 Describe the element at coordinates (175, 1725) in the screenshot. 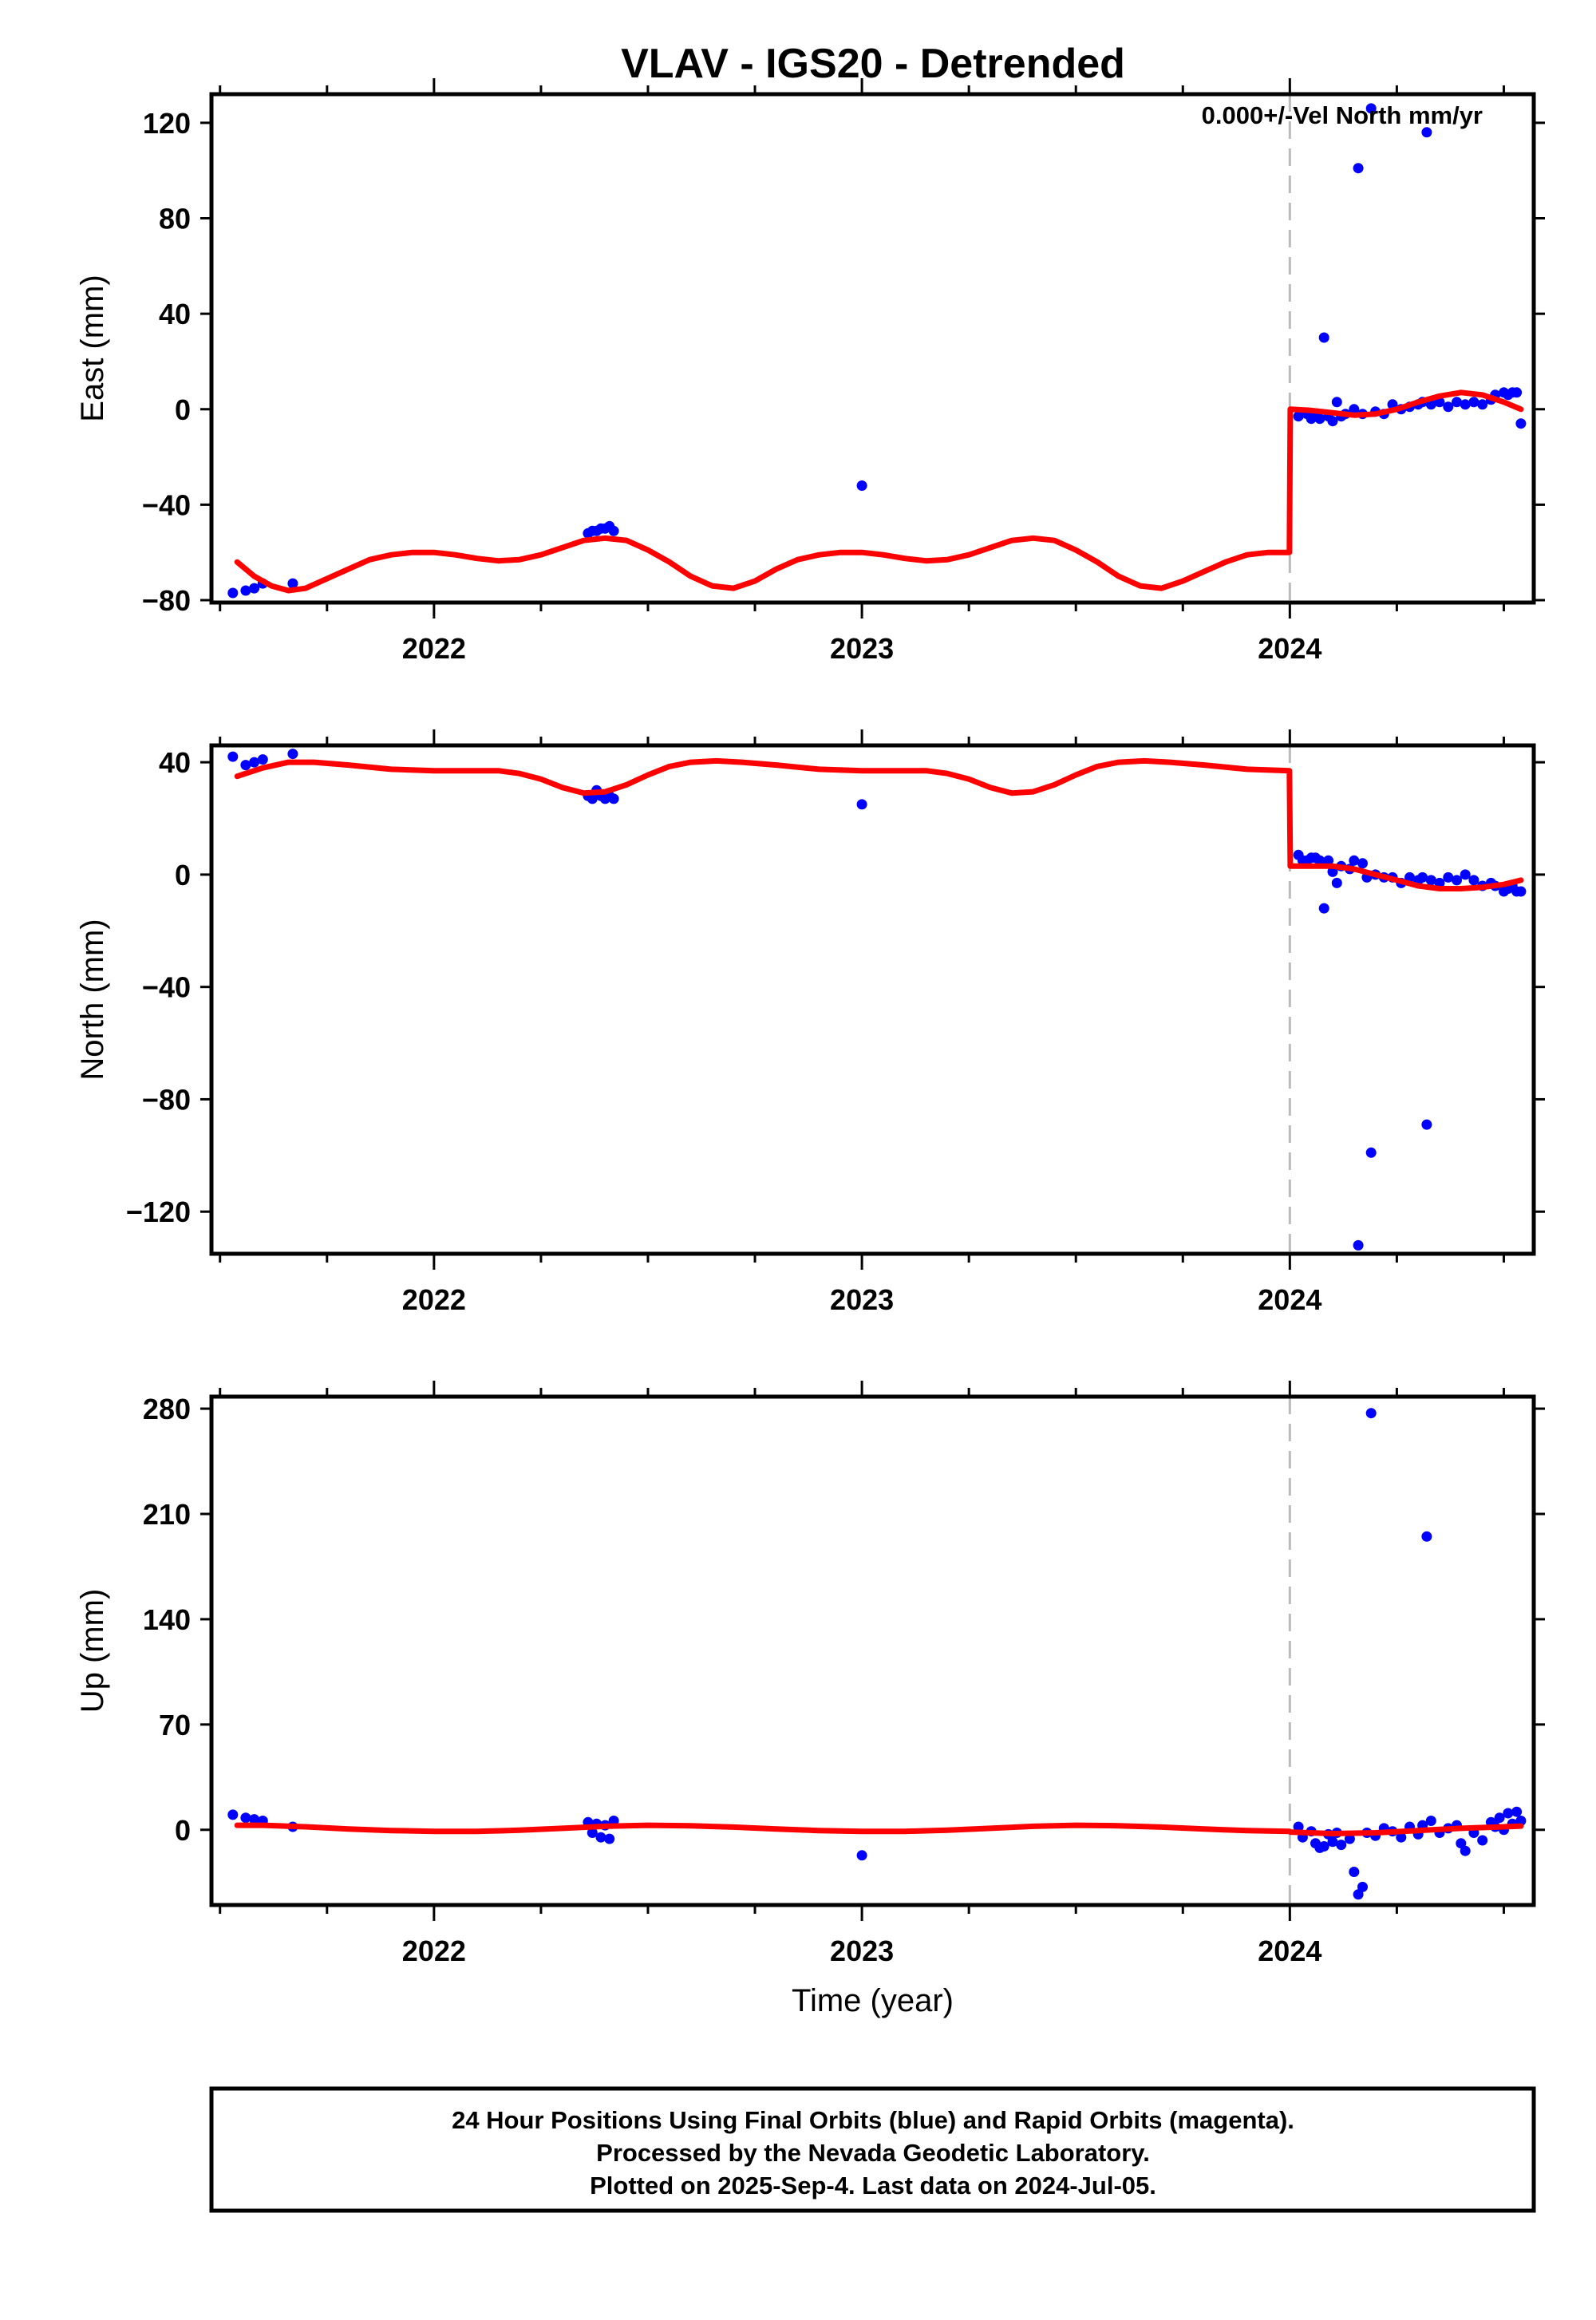

I see `y-tick-label: 70` at that location.